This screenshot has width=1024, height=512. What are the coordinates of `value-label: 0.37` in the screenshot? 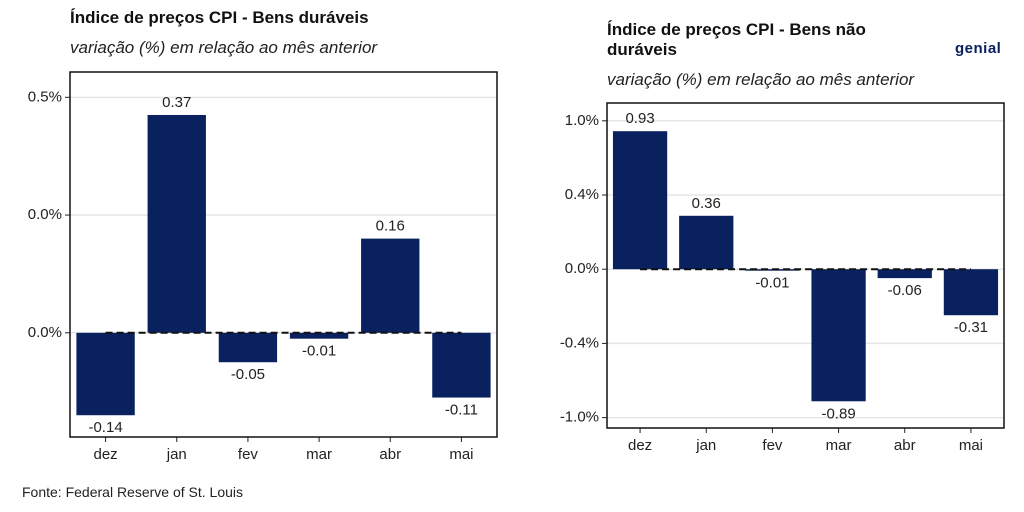 It's located at (176, 102).